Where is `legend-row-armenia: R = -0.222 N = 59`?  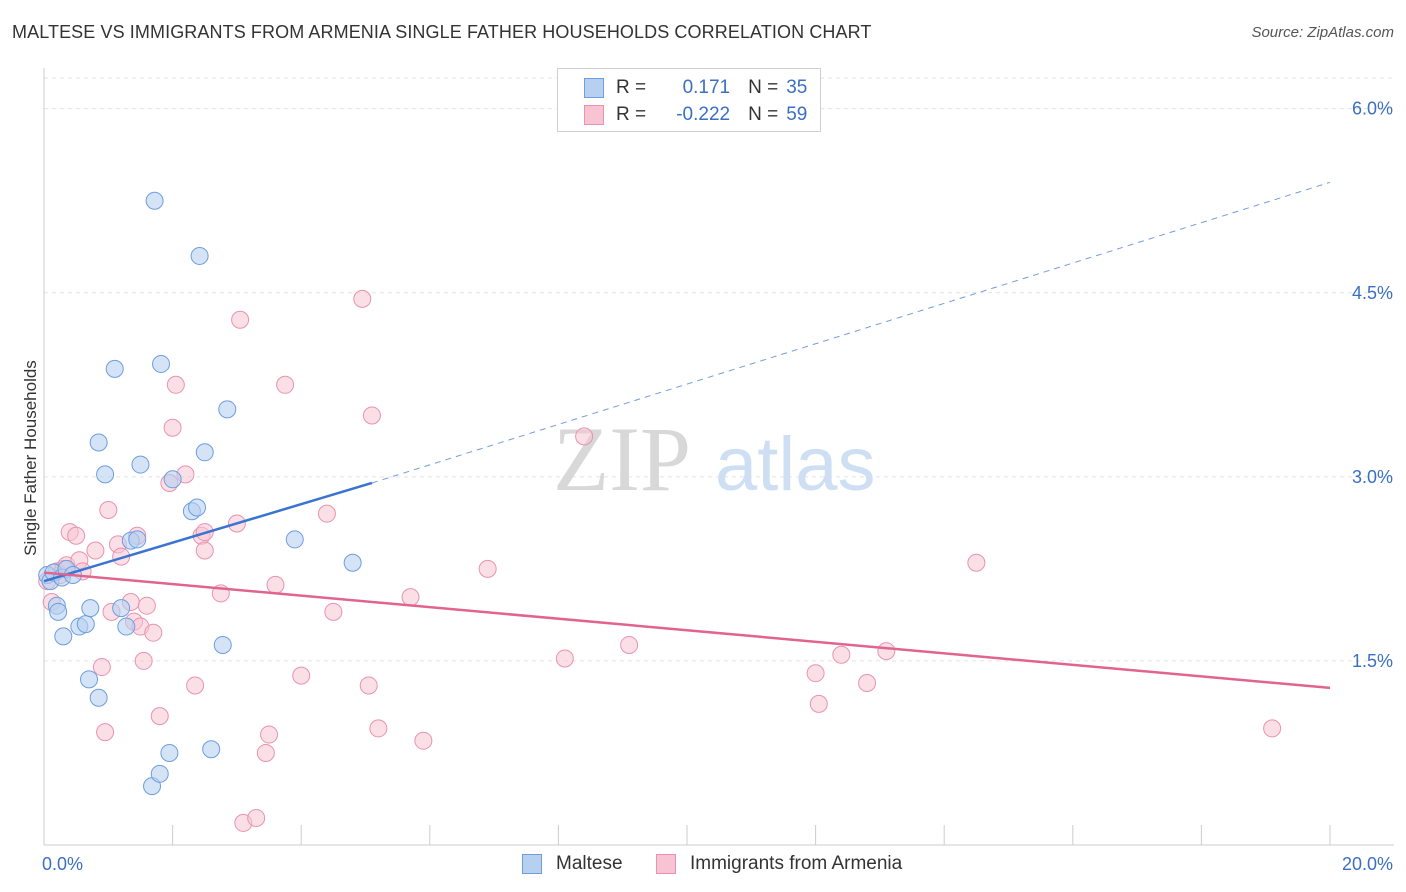 legend-row-armenia: R = -0.222 N = 59 is located at coordinates (695, 115).